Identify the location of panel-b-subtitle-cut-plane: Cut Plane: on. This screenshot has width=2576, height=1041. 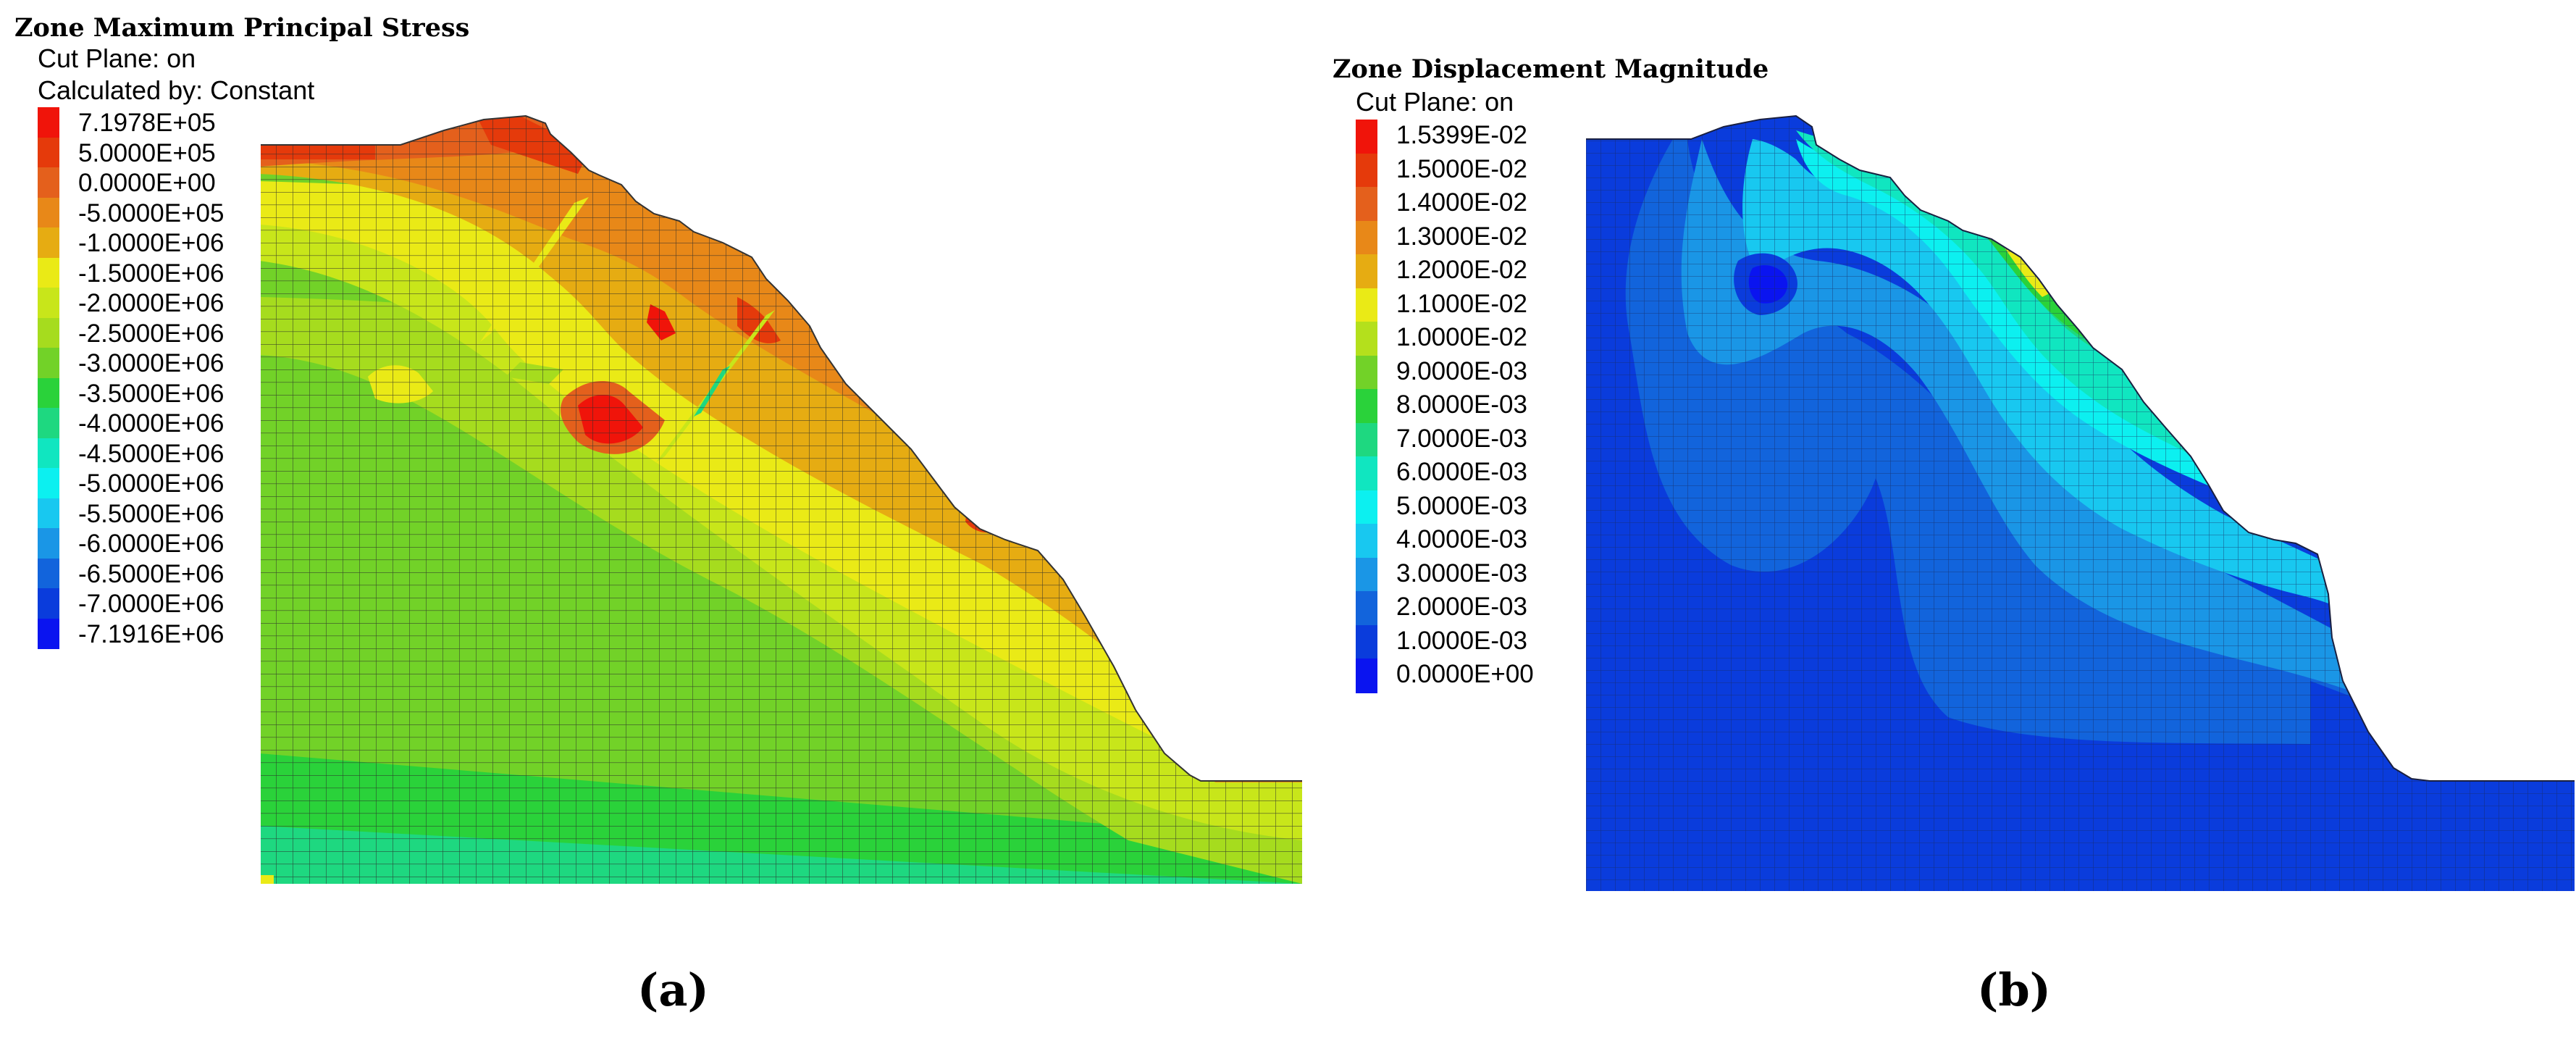
(1435, 102).